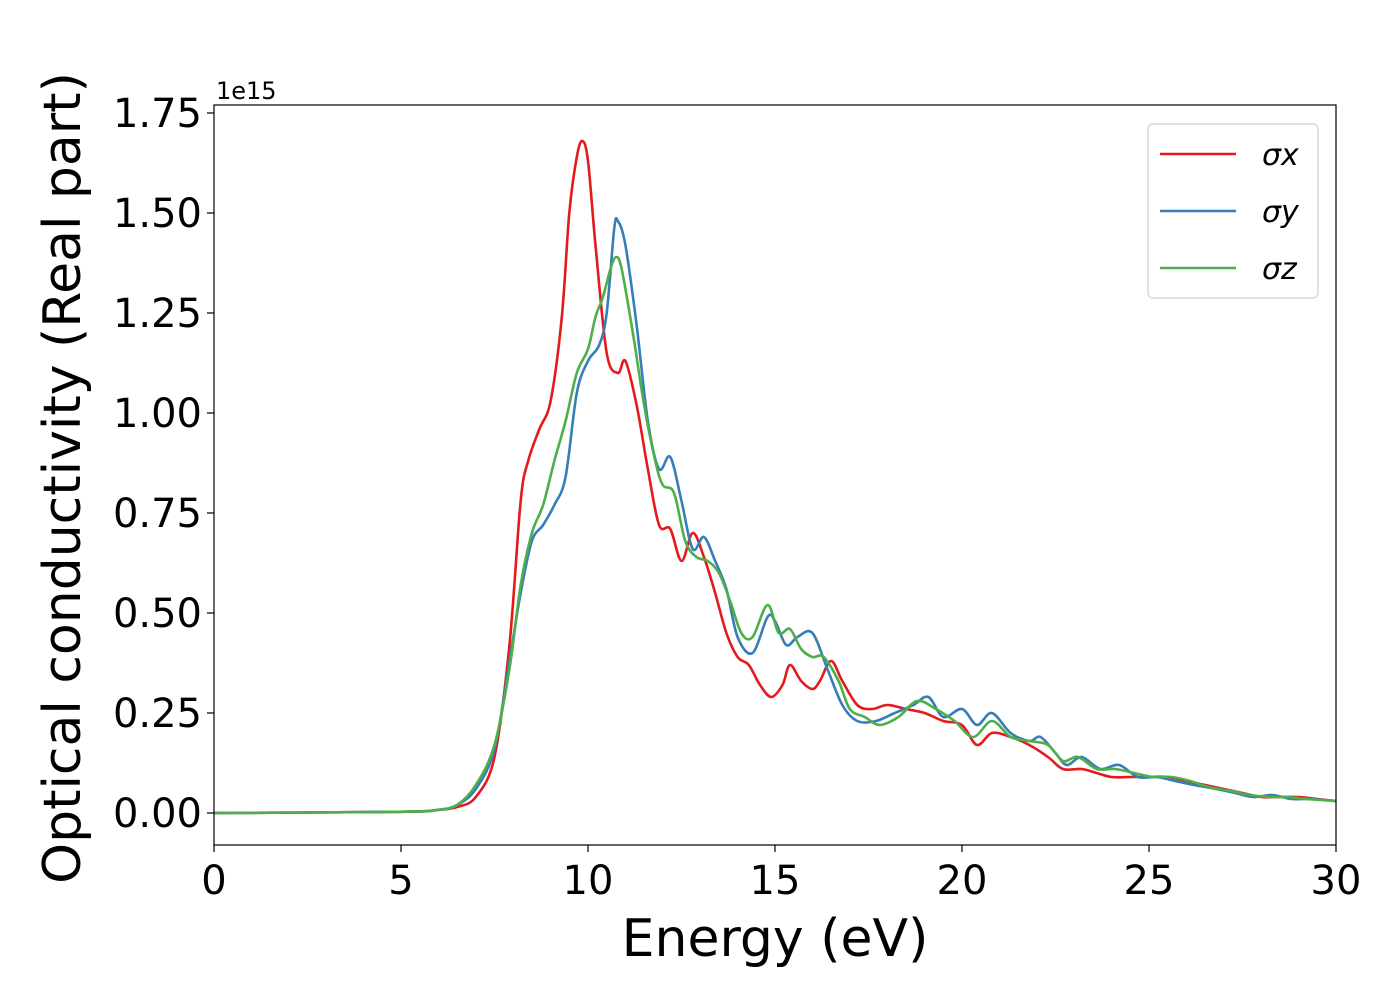 The image size is (1400, 1000). I want to click on legend-label-1: σy, so click(1281, 212).